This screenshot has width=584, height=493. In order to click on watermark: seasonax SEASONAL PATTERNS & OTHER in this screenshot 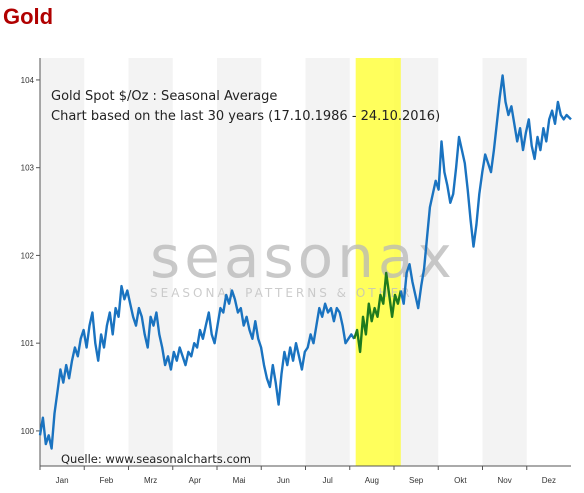, I will do `click(303, 261)`.